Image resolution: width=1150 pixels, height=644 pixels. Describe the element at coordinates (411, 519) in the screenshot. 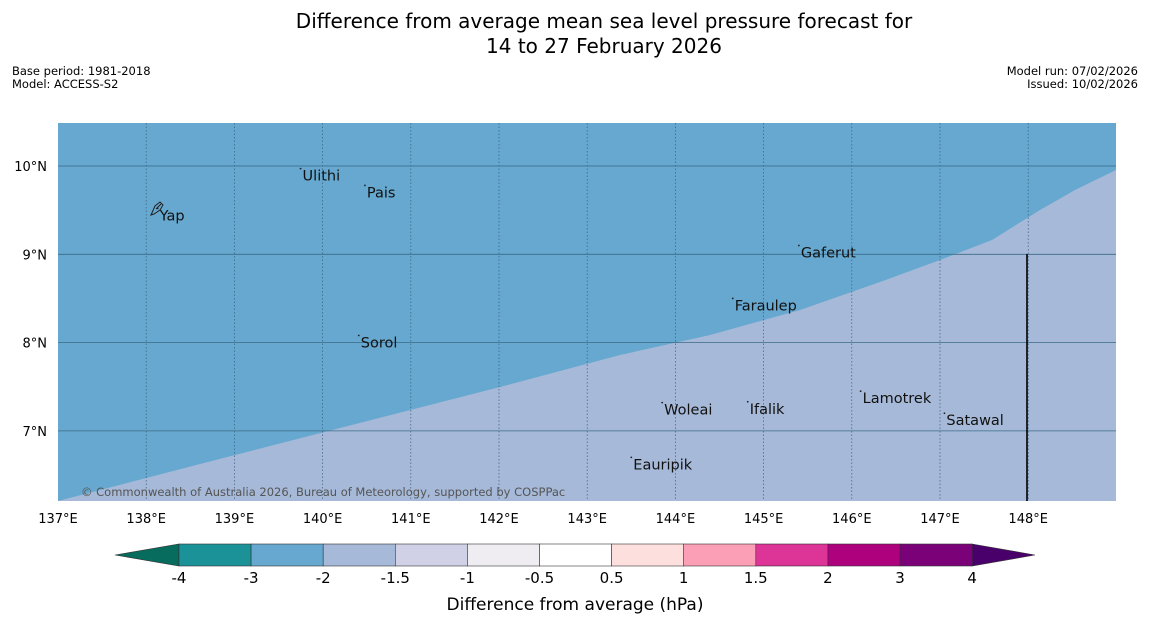

I see `longitude-tick-label: 141°E` at that location.